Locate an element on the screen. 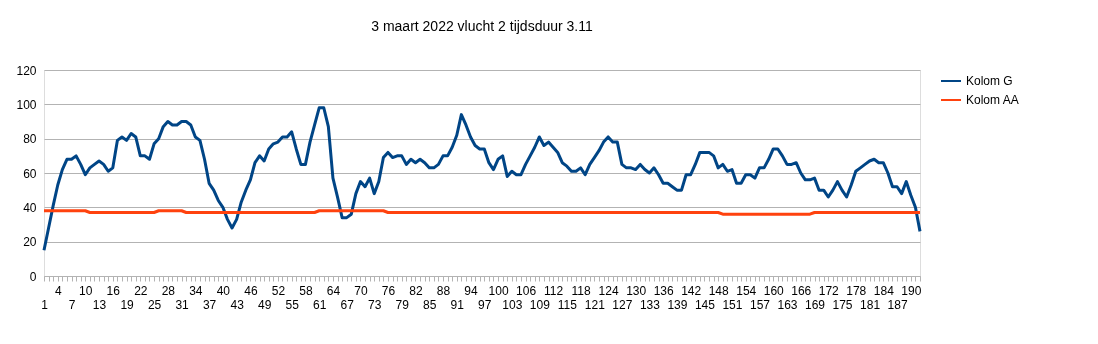 The image size is (1098, 344). x-tick-label: 172 is located at coordinates (829, 290).